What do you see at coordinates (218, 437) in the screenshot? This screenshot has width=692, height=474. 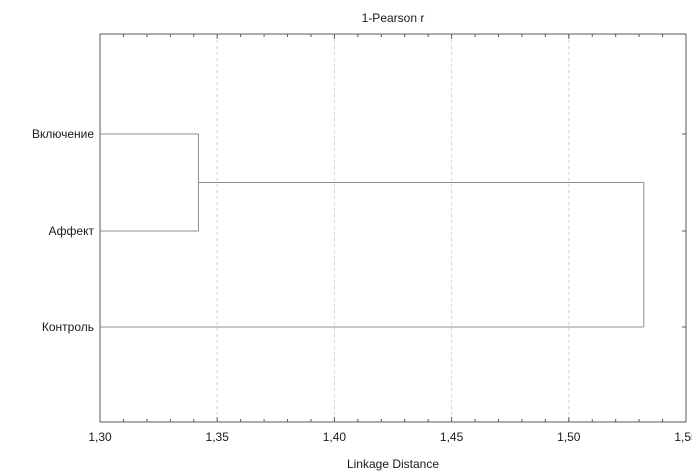 I see `x-tick-label: 1,35` at bounding box center [218, 437].